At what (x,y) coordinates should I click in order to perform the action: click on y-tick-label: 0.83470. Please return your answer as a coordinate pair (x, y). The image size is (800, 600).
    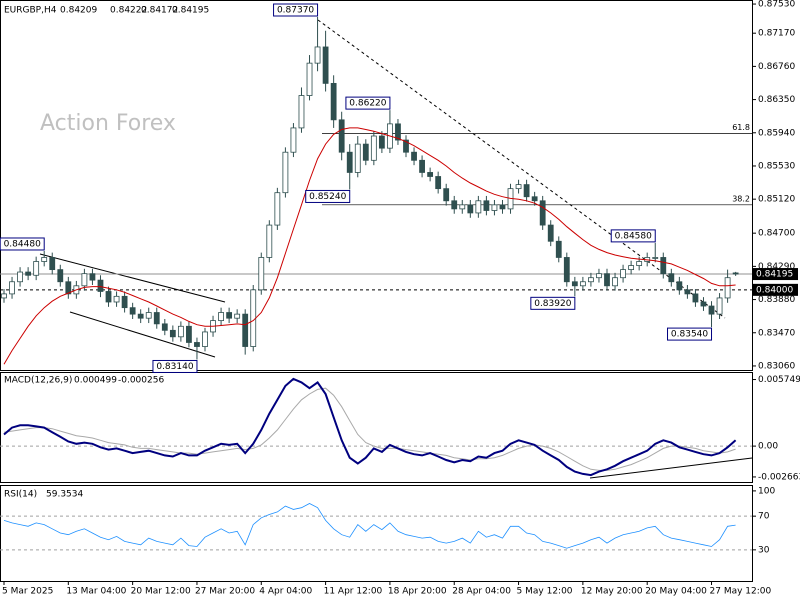
    Looking at the image, I should click on (776, 333).